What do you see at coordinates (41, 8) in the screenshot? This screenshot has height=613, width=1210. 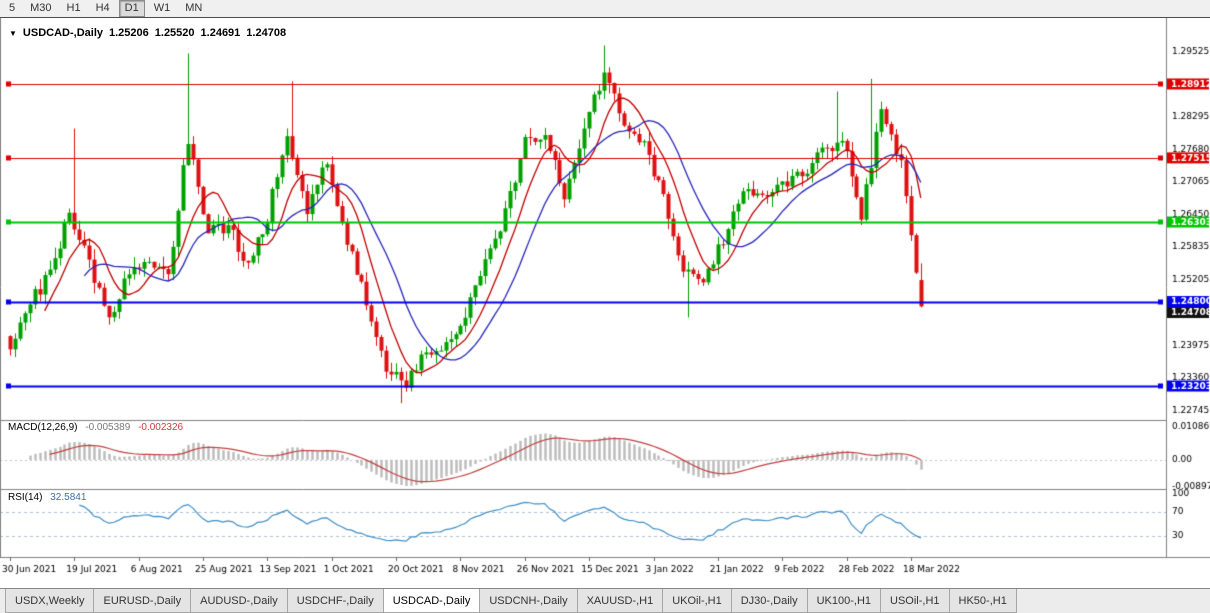 I see `timeframe-button-m30: M30` at bounding box center [41, 8].